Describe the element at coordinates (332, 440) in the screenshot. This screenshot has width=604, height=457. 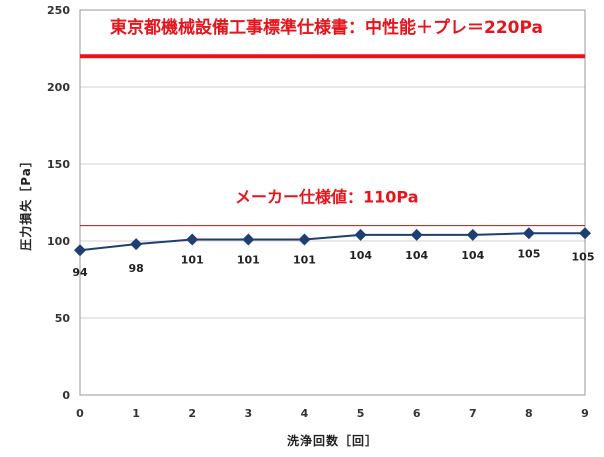
I see `x-axis-label: 洗浄回数［回］` at that location.